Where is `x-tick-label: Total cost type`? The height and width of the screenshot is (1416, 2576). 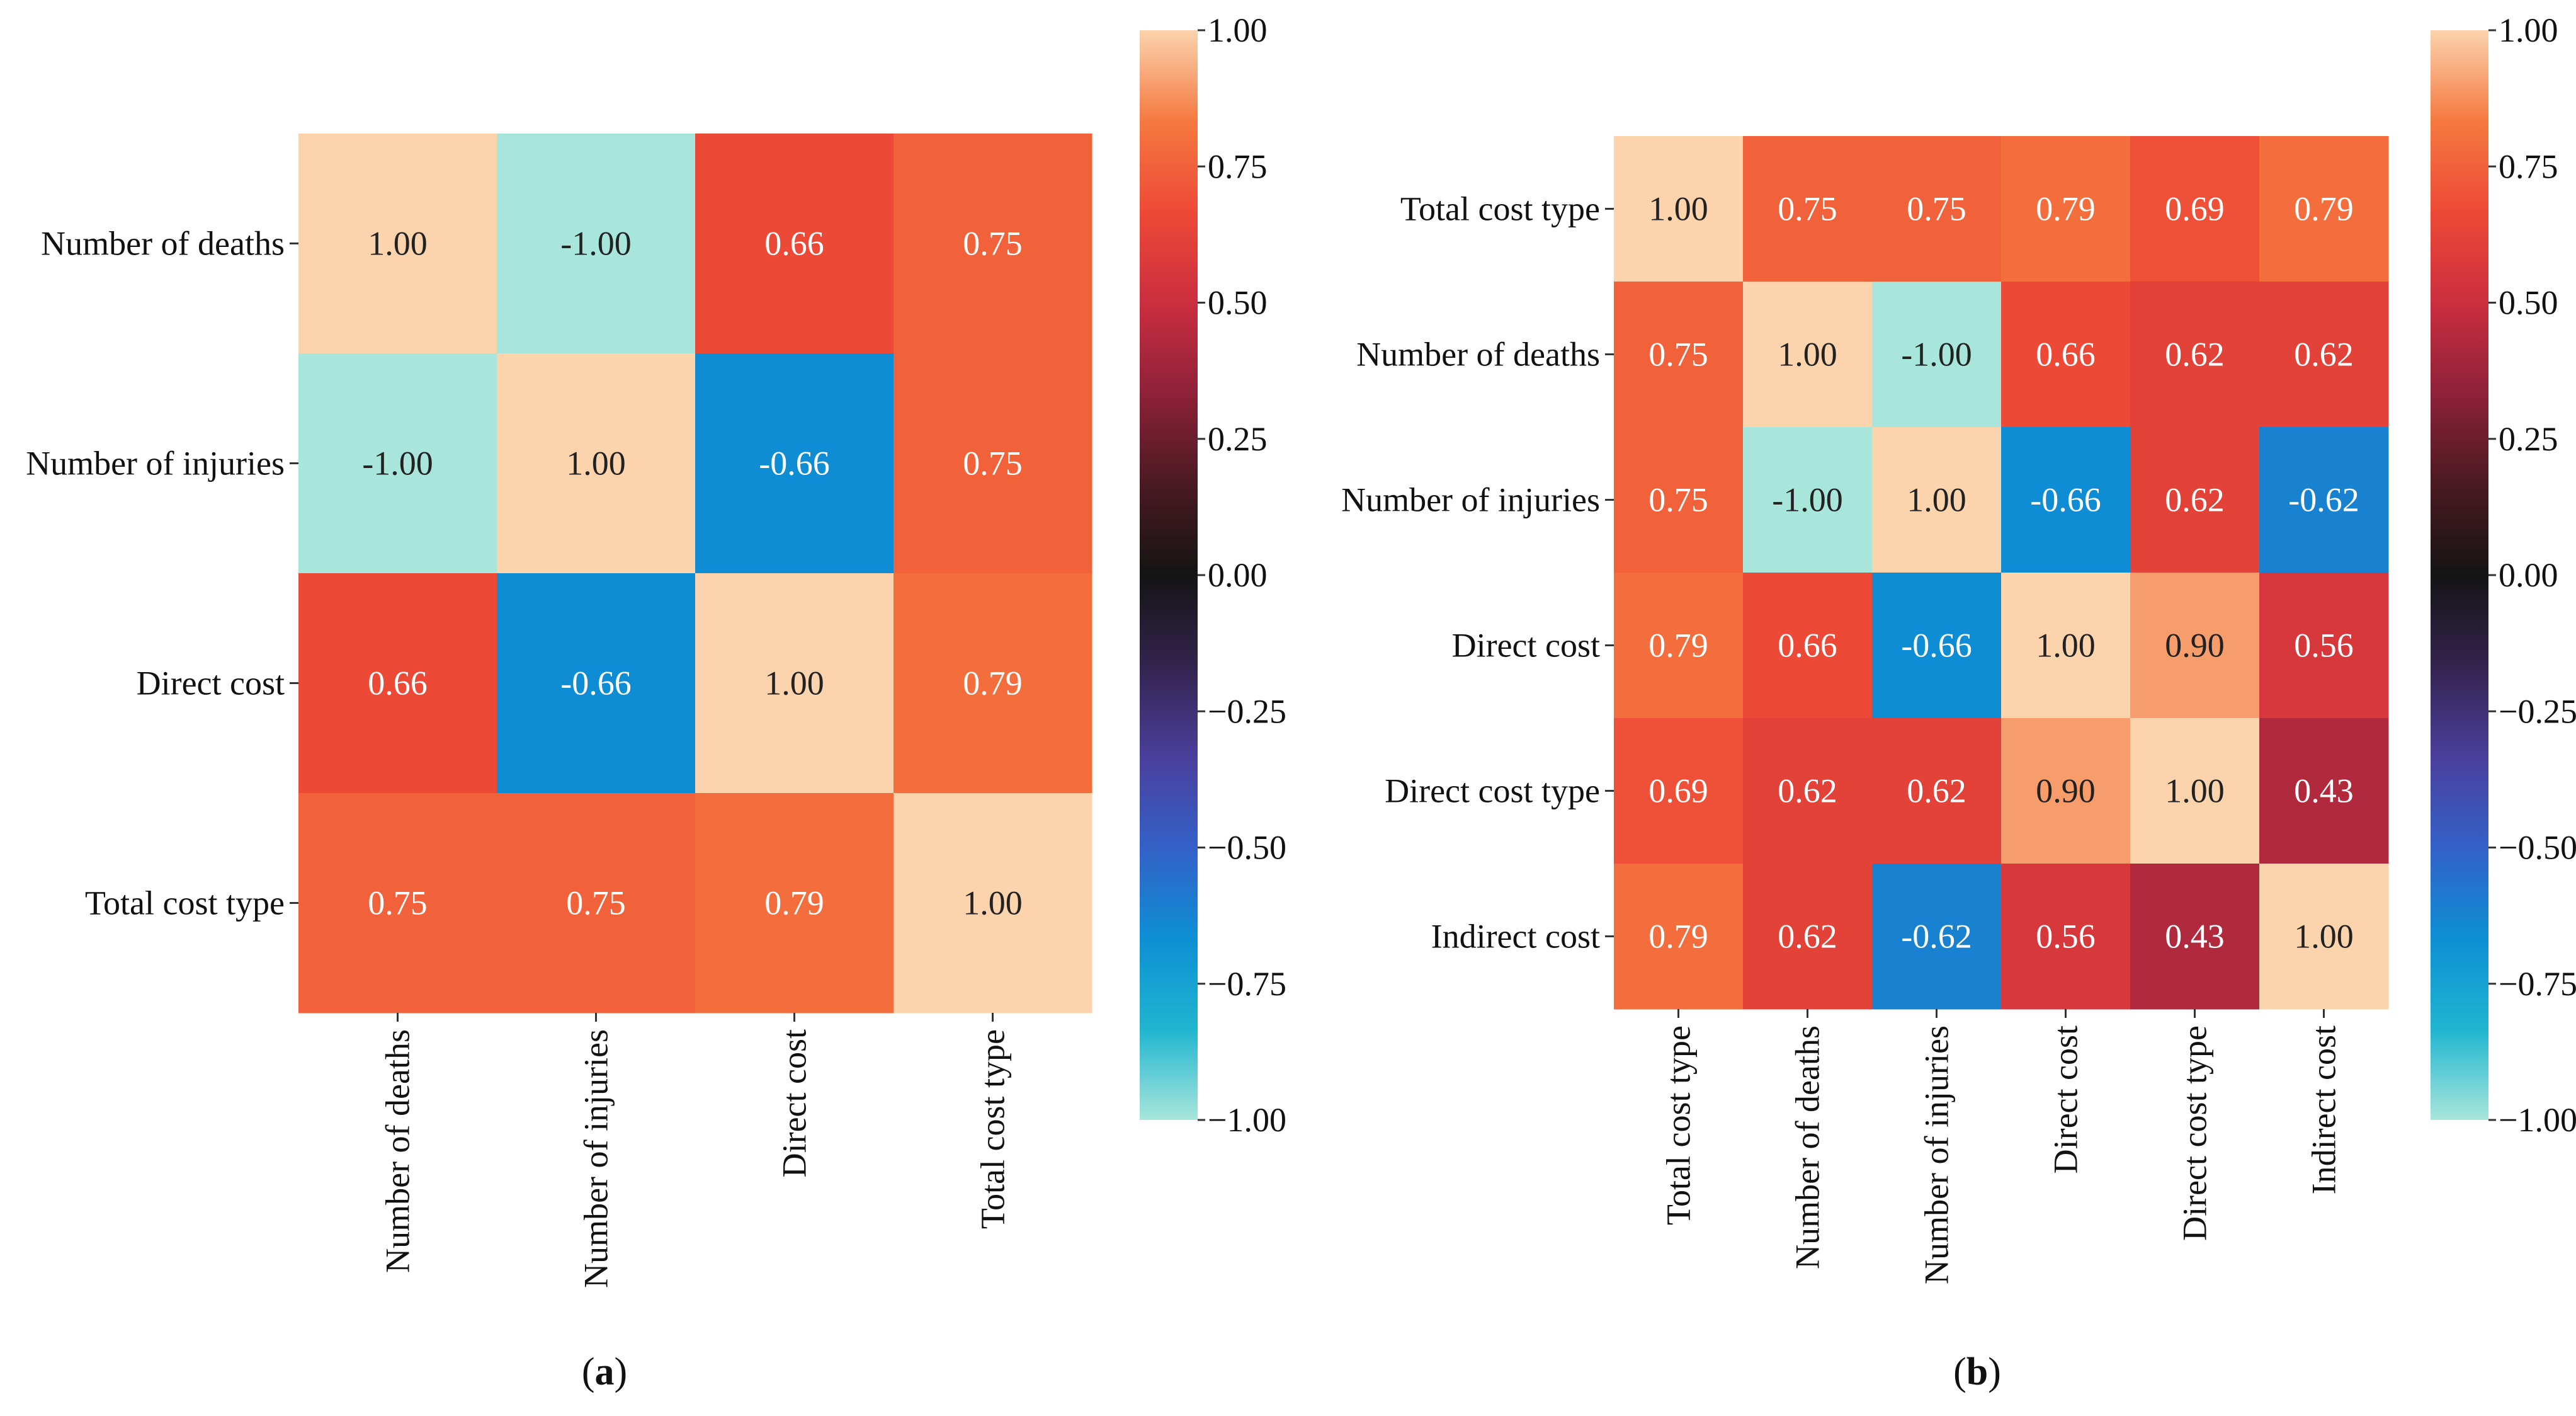 x-tick-label: Total cost type is located at coordinates (1679, 1125).